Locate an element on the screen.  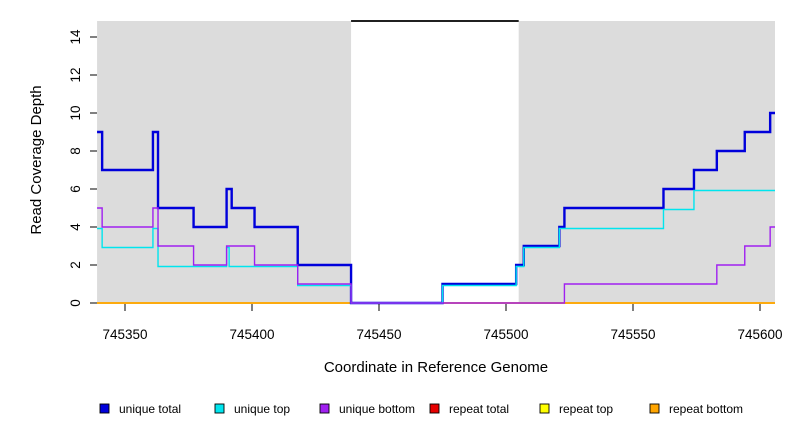
legend-swatch-unique-top is located at coordinates (219, 408).